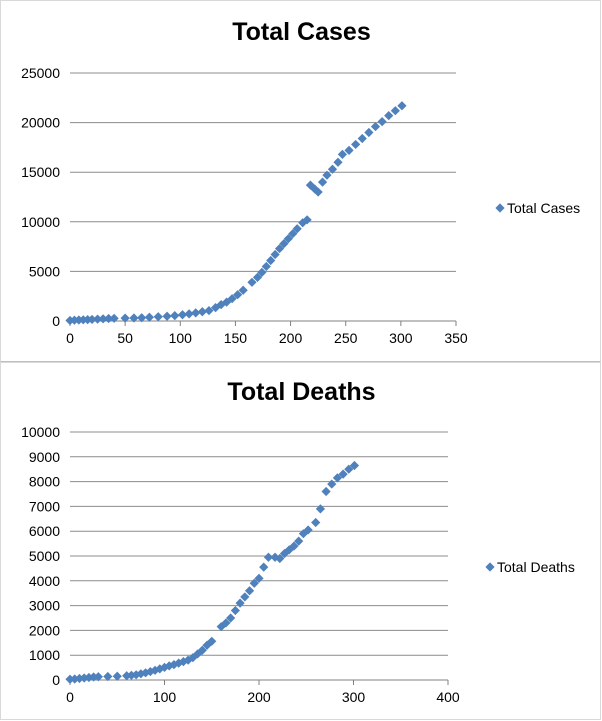 This screenshot has height=721, width=602. What do you see at coordinates (44, 531) in the screenshot?
I see `y-tick-label: 6000` at bounding box center [44, 531].